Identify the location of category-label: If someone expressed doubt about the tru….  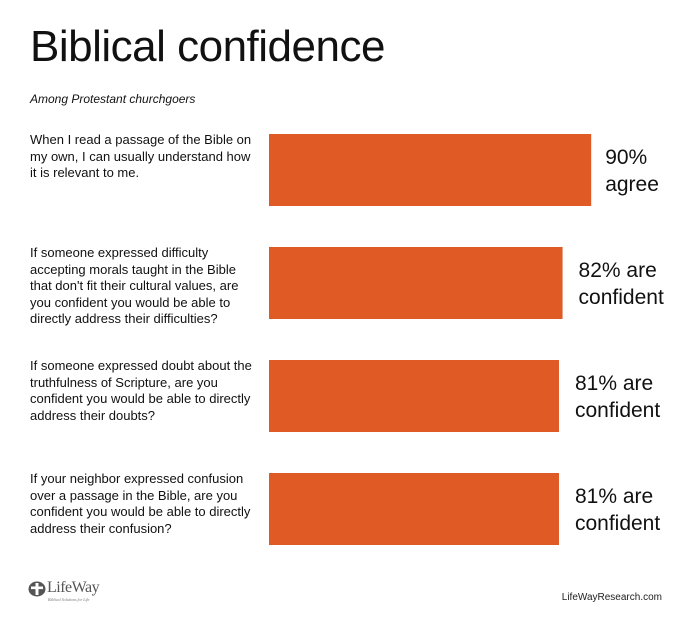
(141, 390).